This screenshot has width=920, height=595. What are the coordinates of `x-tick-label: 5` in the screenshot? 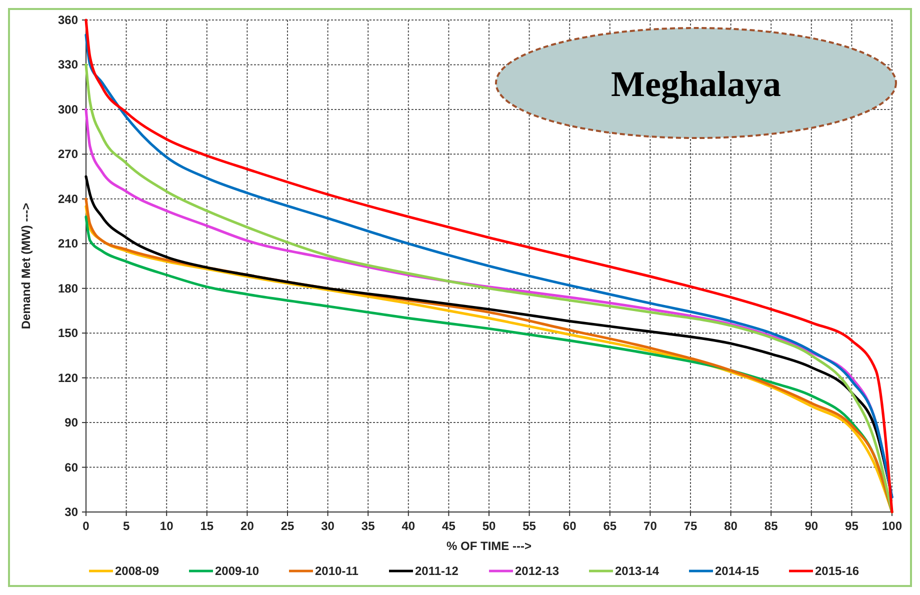 It's located at (126, 526).